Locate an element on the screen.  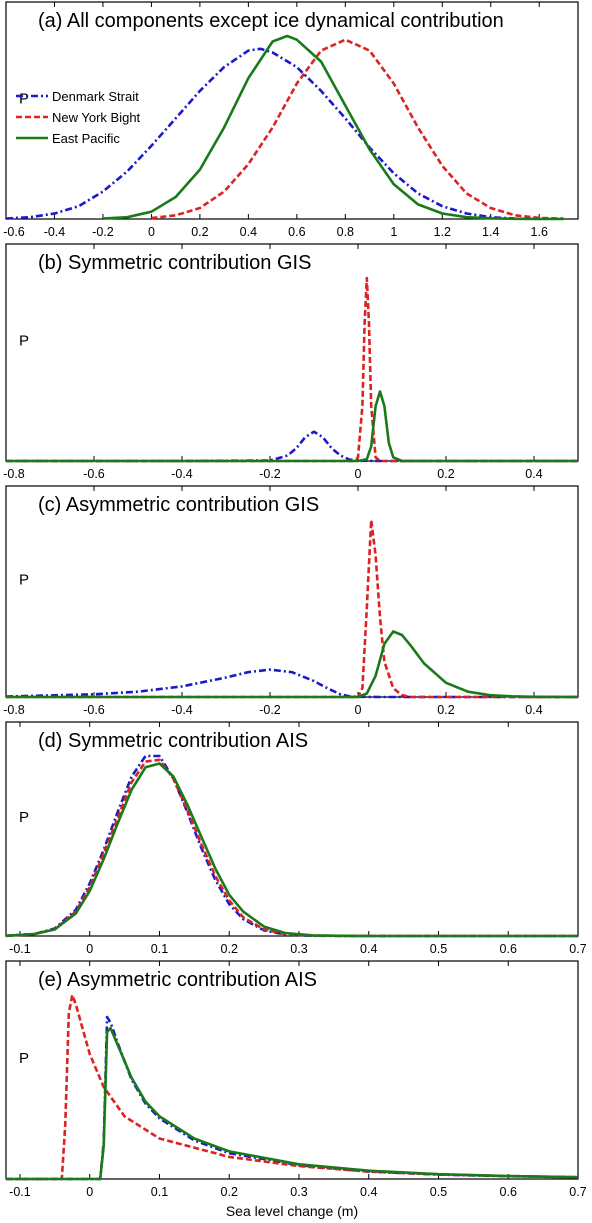
x-tick-label: 1.4 is located at coordinates (490, 232).